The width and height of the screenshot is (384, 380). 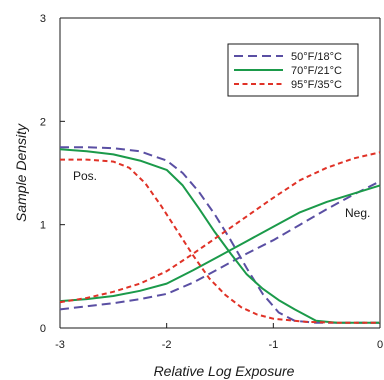 What do you see at coordinates (21, 172) in the screenshot?
I see `y-axis-title: Sample Density` at bounding box center [21, 172].